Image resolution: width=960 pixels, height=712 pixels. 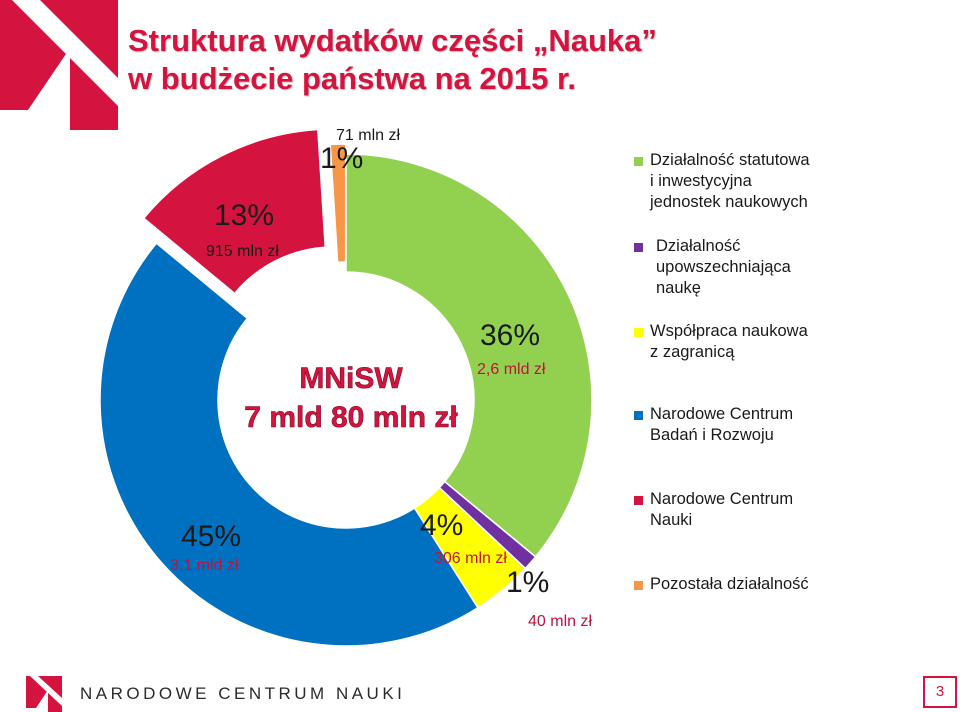 I want to click on title-line-1: Struktura wydatków części „Nauka”, so click(x=392, y=40).